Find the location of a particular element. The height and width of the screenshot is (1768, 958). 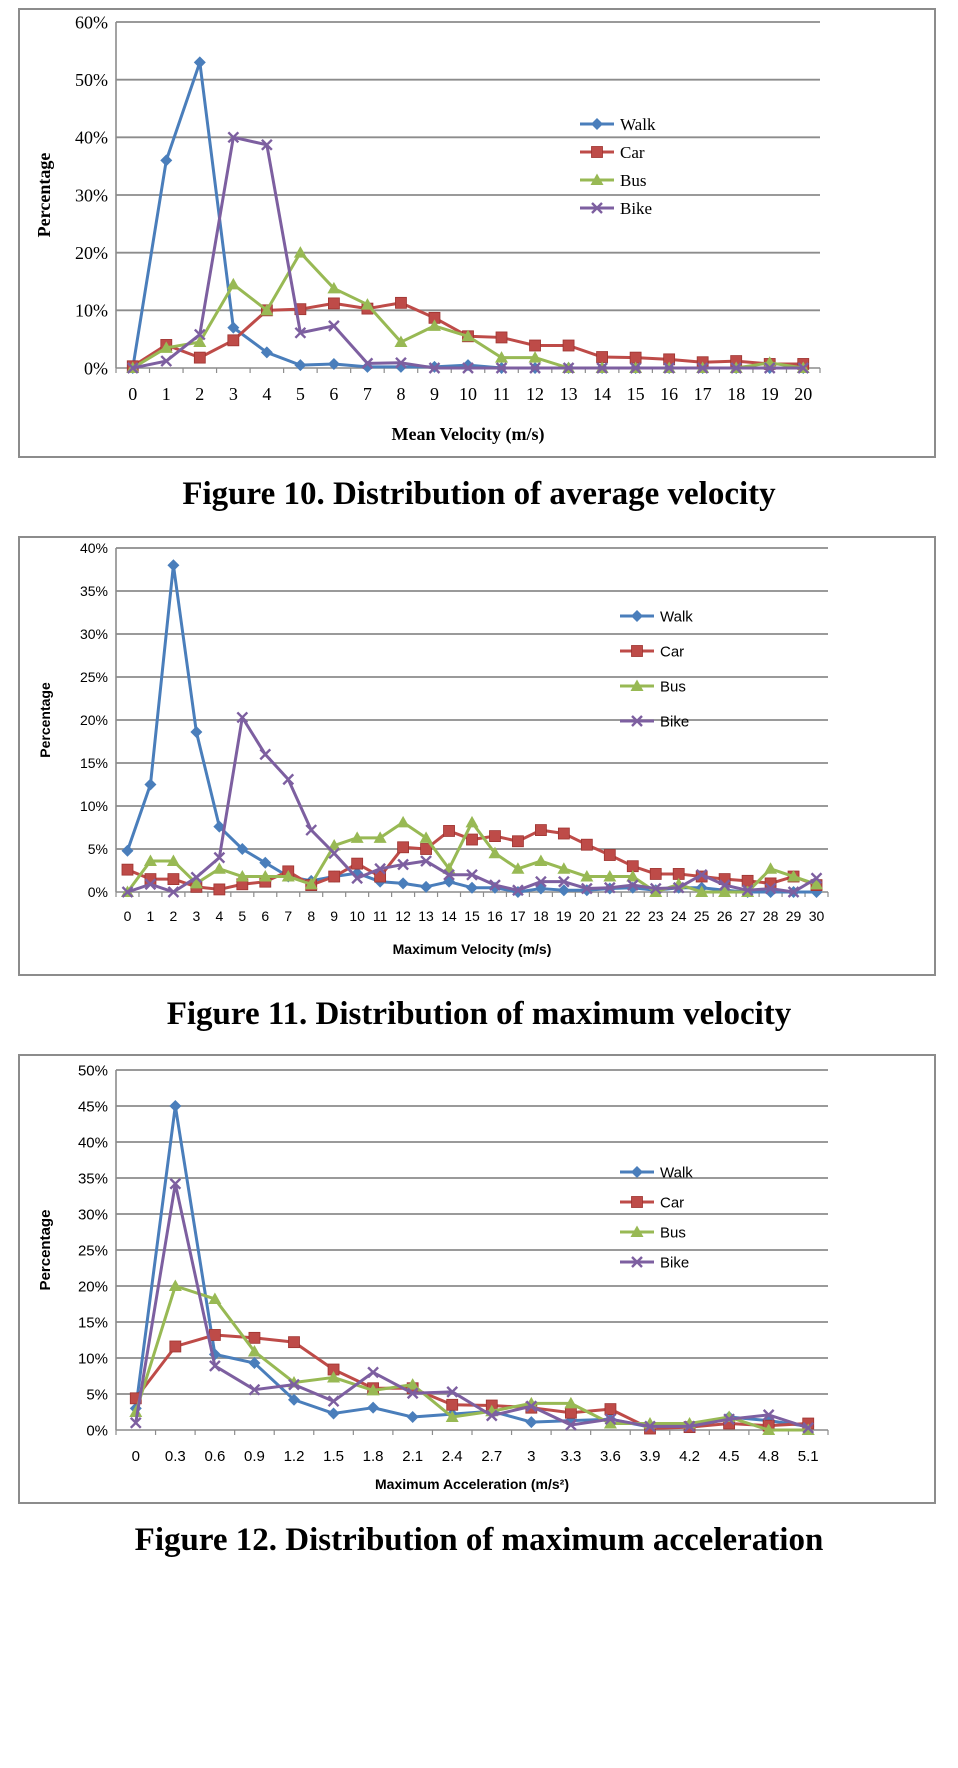

x-tick-label: 10 is located at coordinates (357, 916).